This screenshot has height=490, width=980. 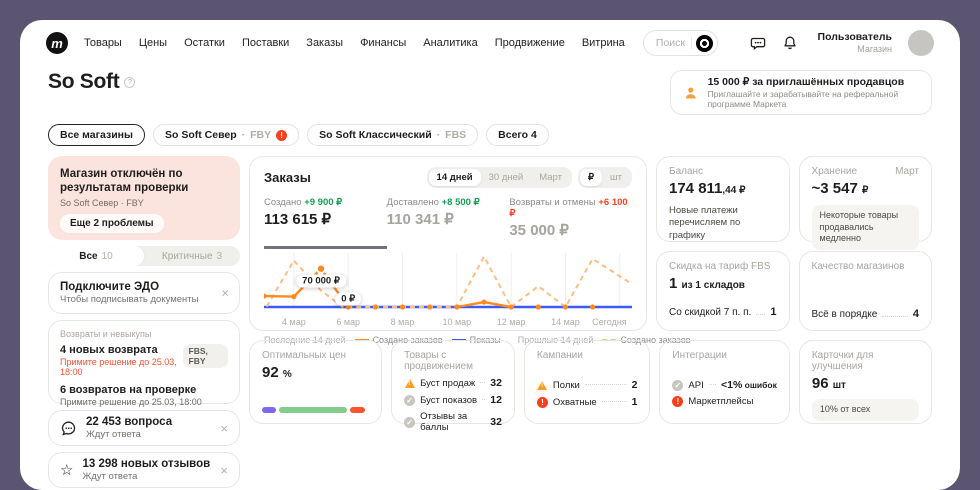 What do you see at coordinates (865, 410) in the screenshot?
I see `cards-improve-chip: 10% от всех` at bounding box center [865, 410].